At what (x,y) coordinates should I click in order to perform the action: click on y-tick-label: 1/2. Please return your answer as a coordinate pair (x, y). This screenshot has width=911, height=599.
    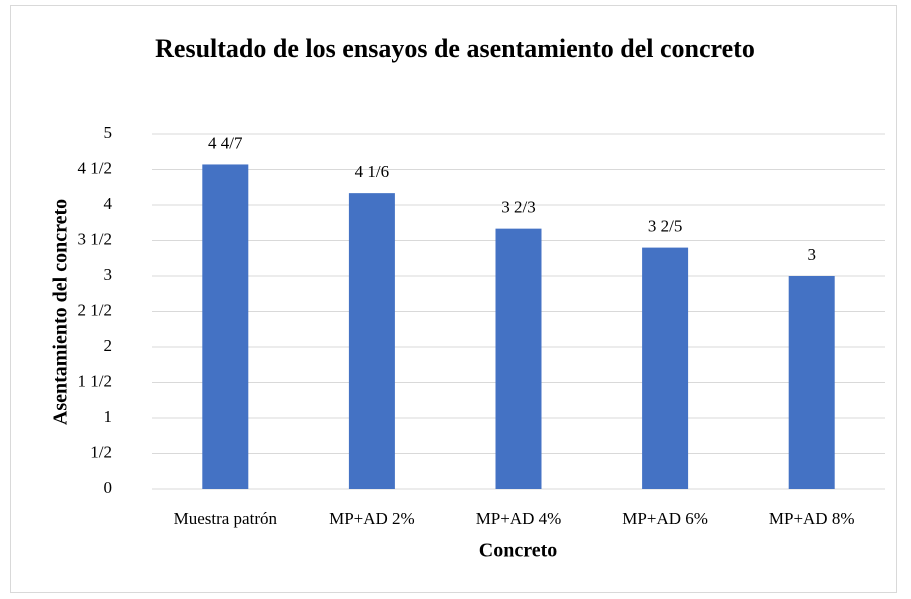
    Looking at the image, I should click on (101, 451).